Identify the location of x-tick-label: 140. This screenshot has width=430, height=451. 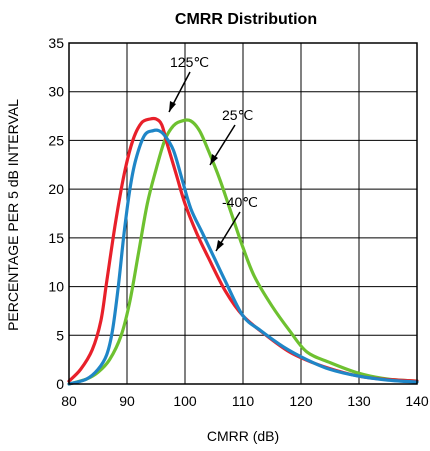
(417, 401).